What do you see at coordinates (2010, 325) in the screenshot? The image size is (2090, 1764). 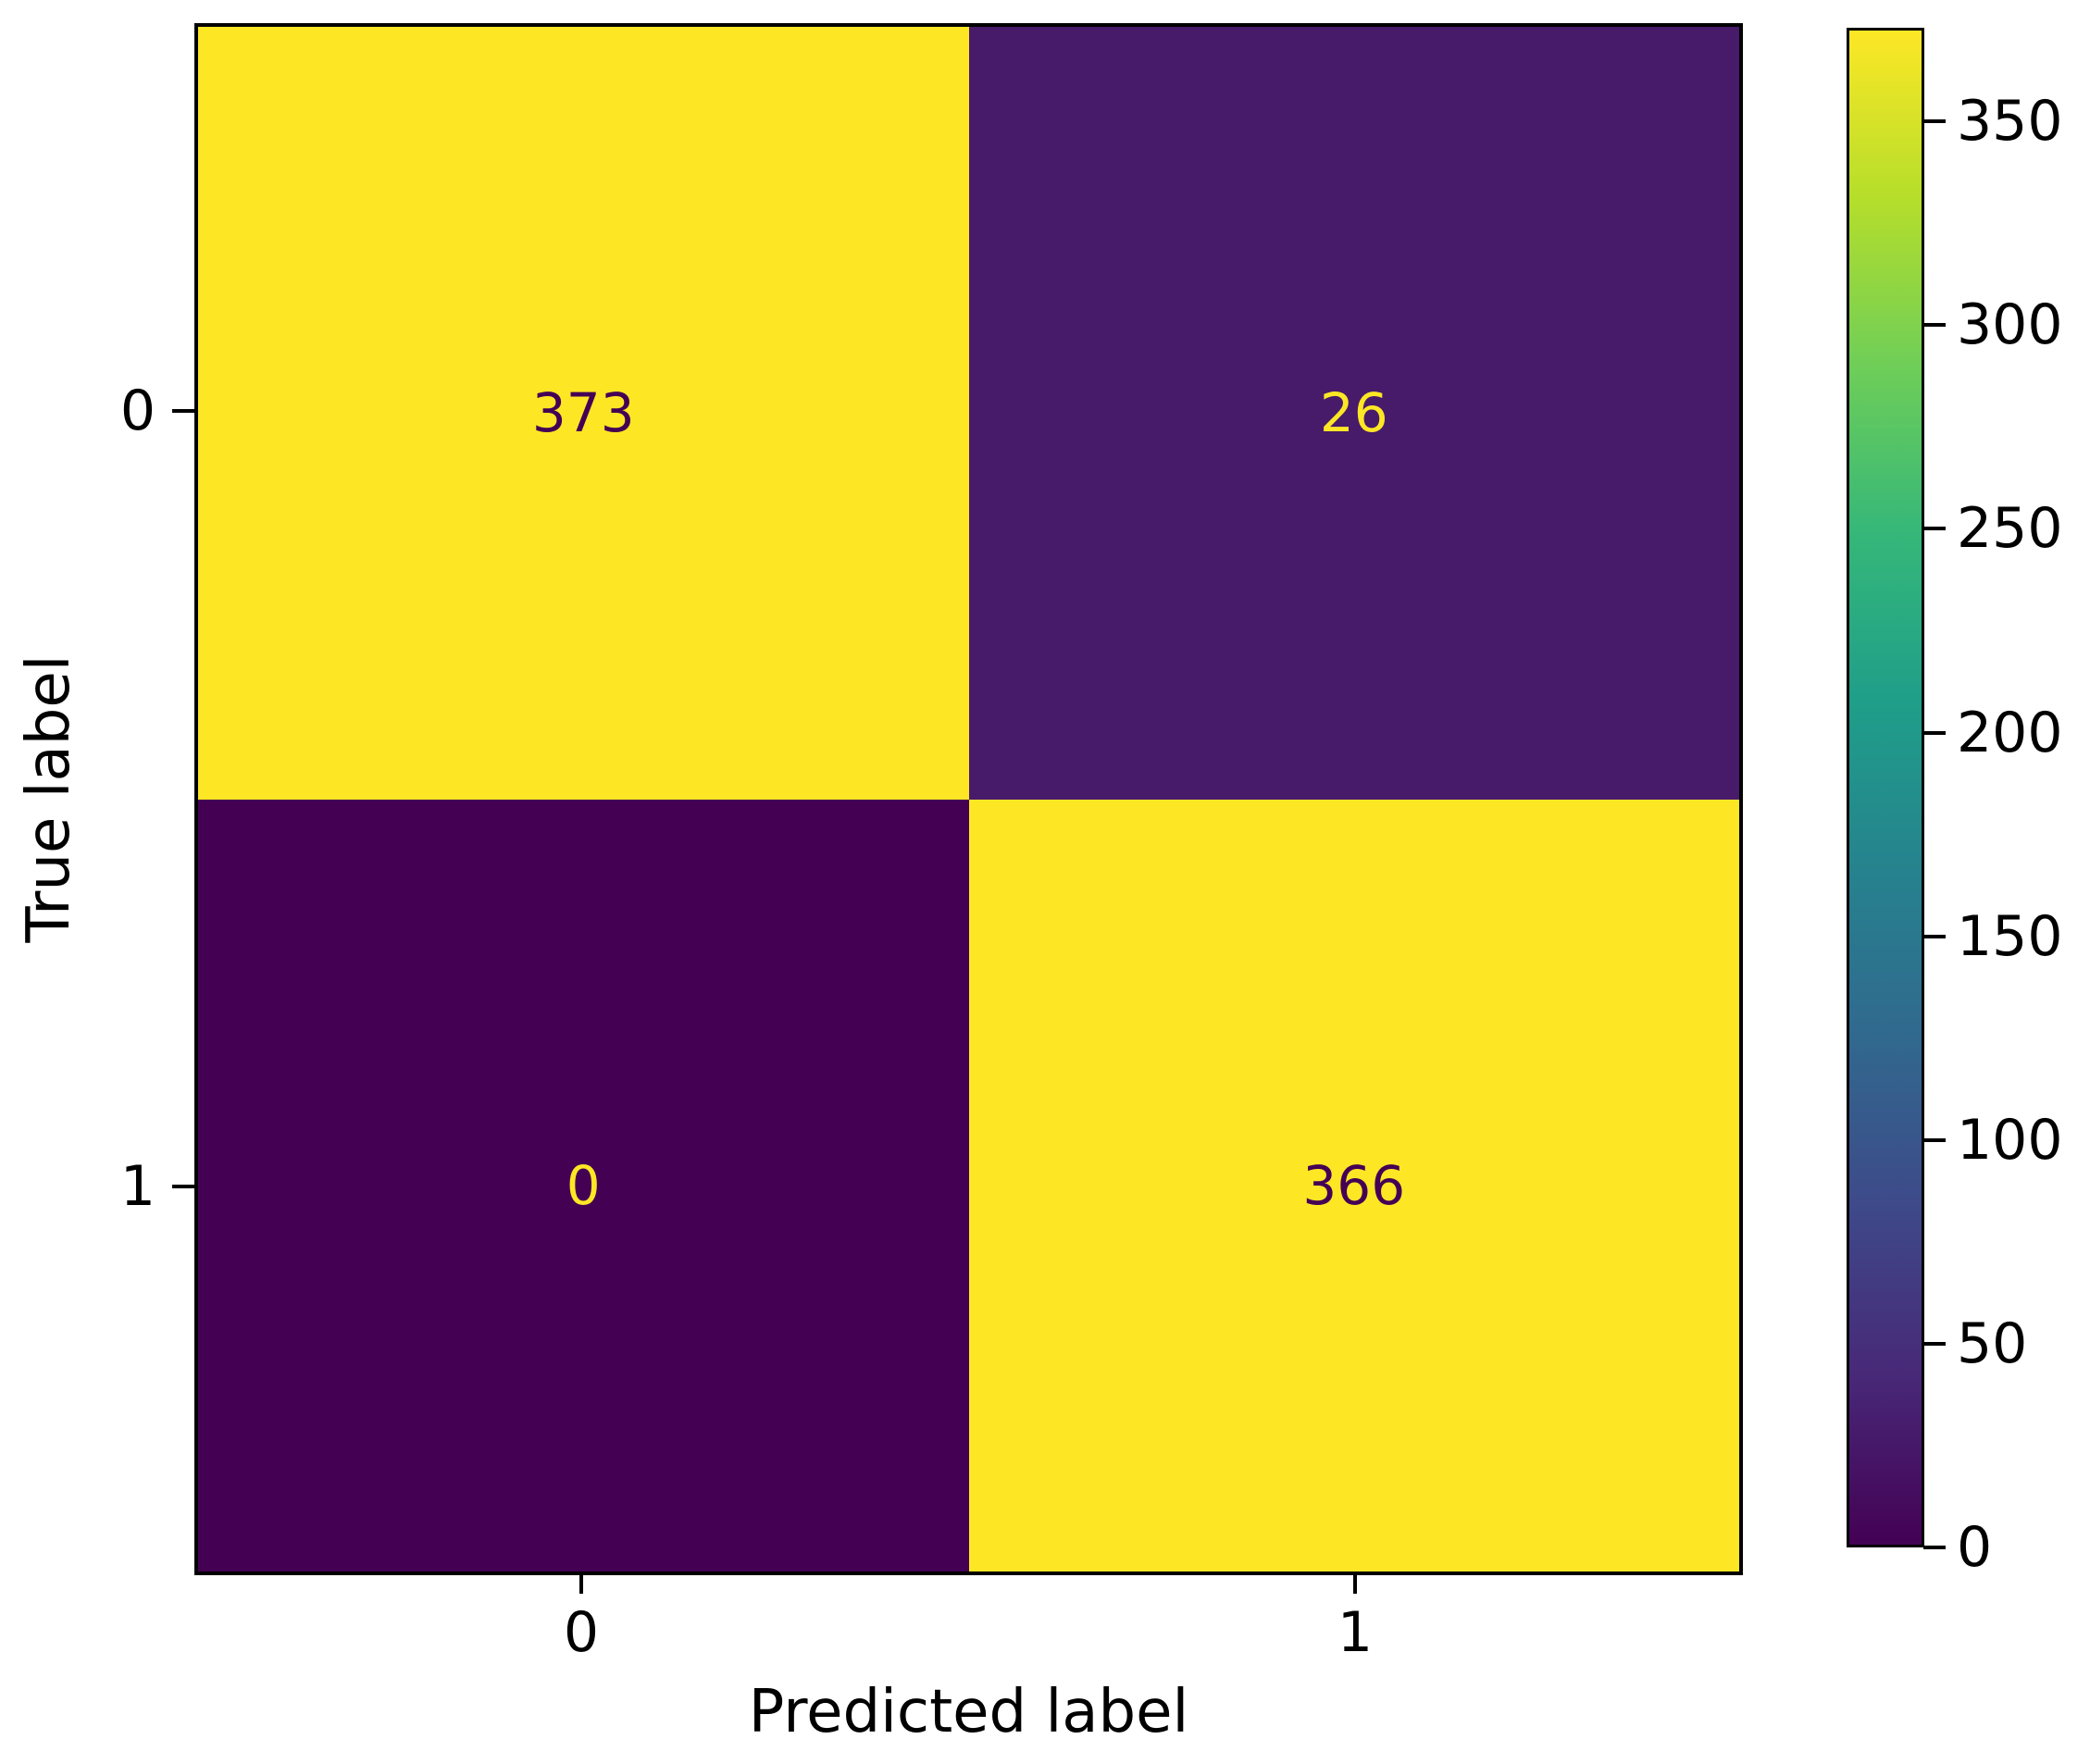 I see `colorbar-tick-label: 300` at bounding box center [2010, 325].